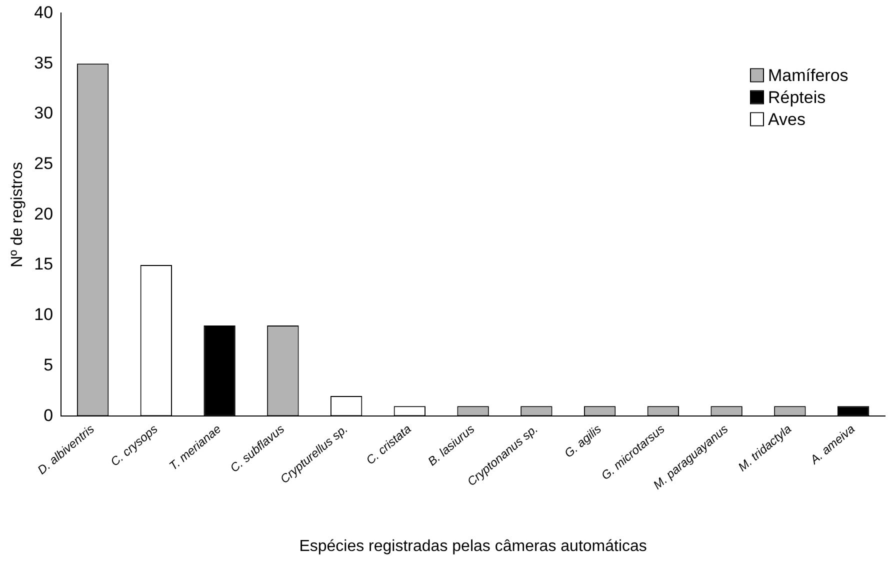 Image resolution: width=889 pixels, height=570 pixels. I want to click on y-tick-label: 20, so click(44, 214).